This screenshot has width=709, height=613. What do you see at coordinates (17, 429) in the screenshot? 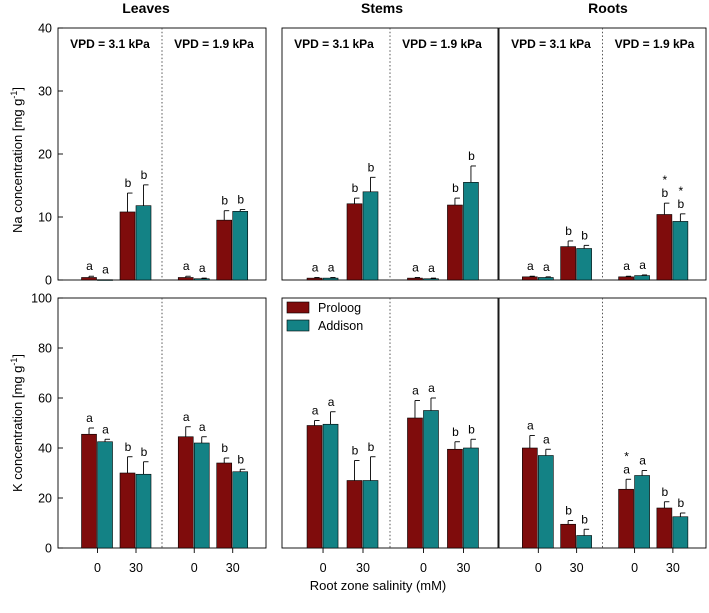
I see `k-ylabel-text: K concentration [mg g` at bounding box center [17, 429].